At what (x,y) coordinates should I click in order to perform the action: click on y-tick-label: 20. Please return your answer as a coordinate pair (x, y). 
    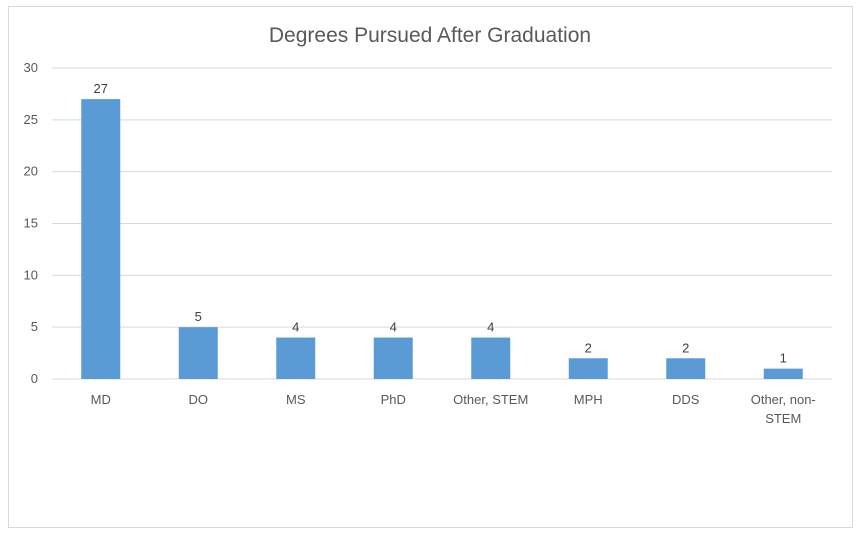
    Looking at the image, I should click on (31, 171).